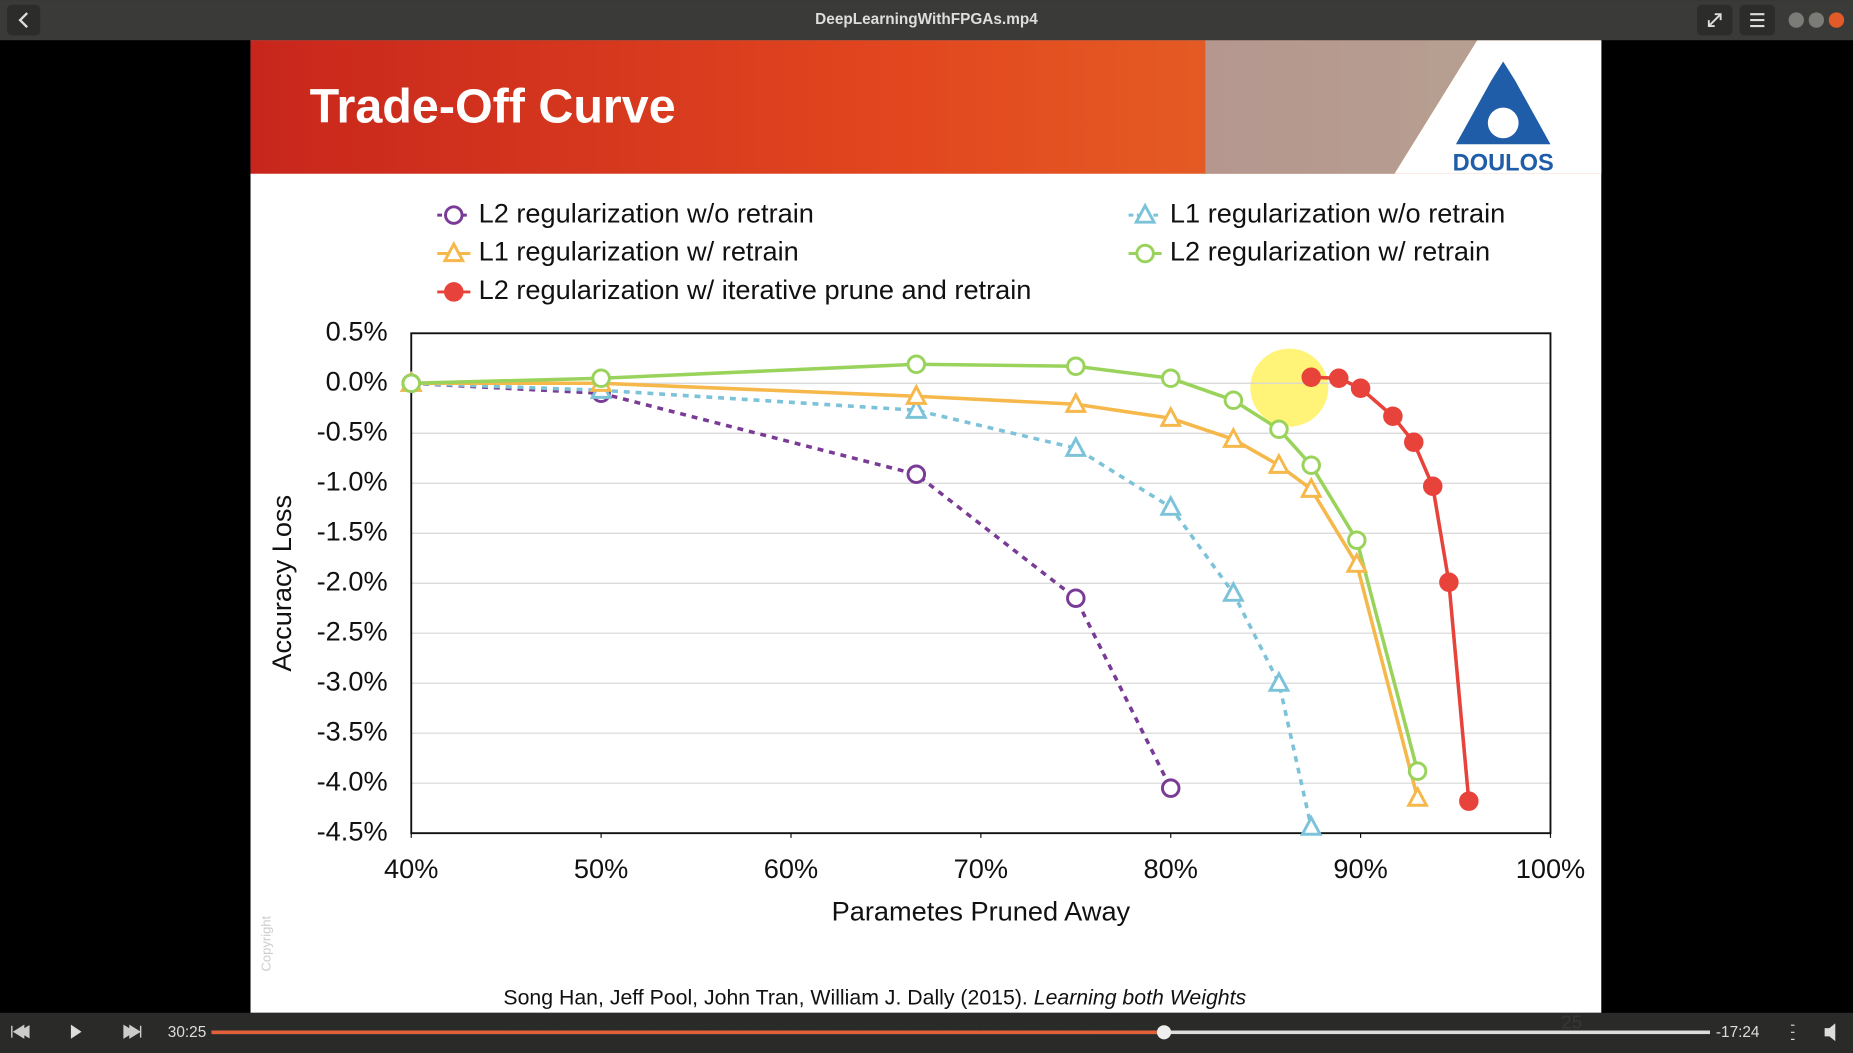  What do you see at coordinates (1796, 20) in the screenshot?
I see `minimize-button` at bounding box center [1796, 20].